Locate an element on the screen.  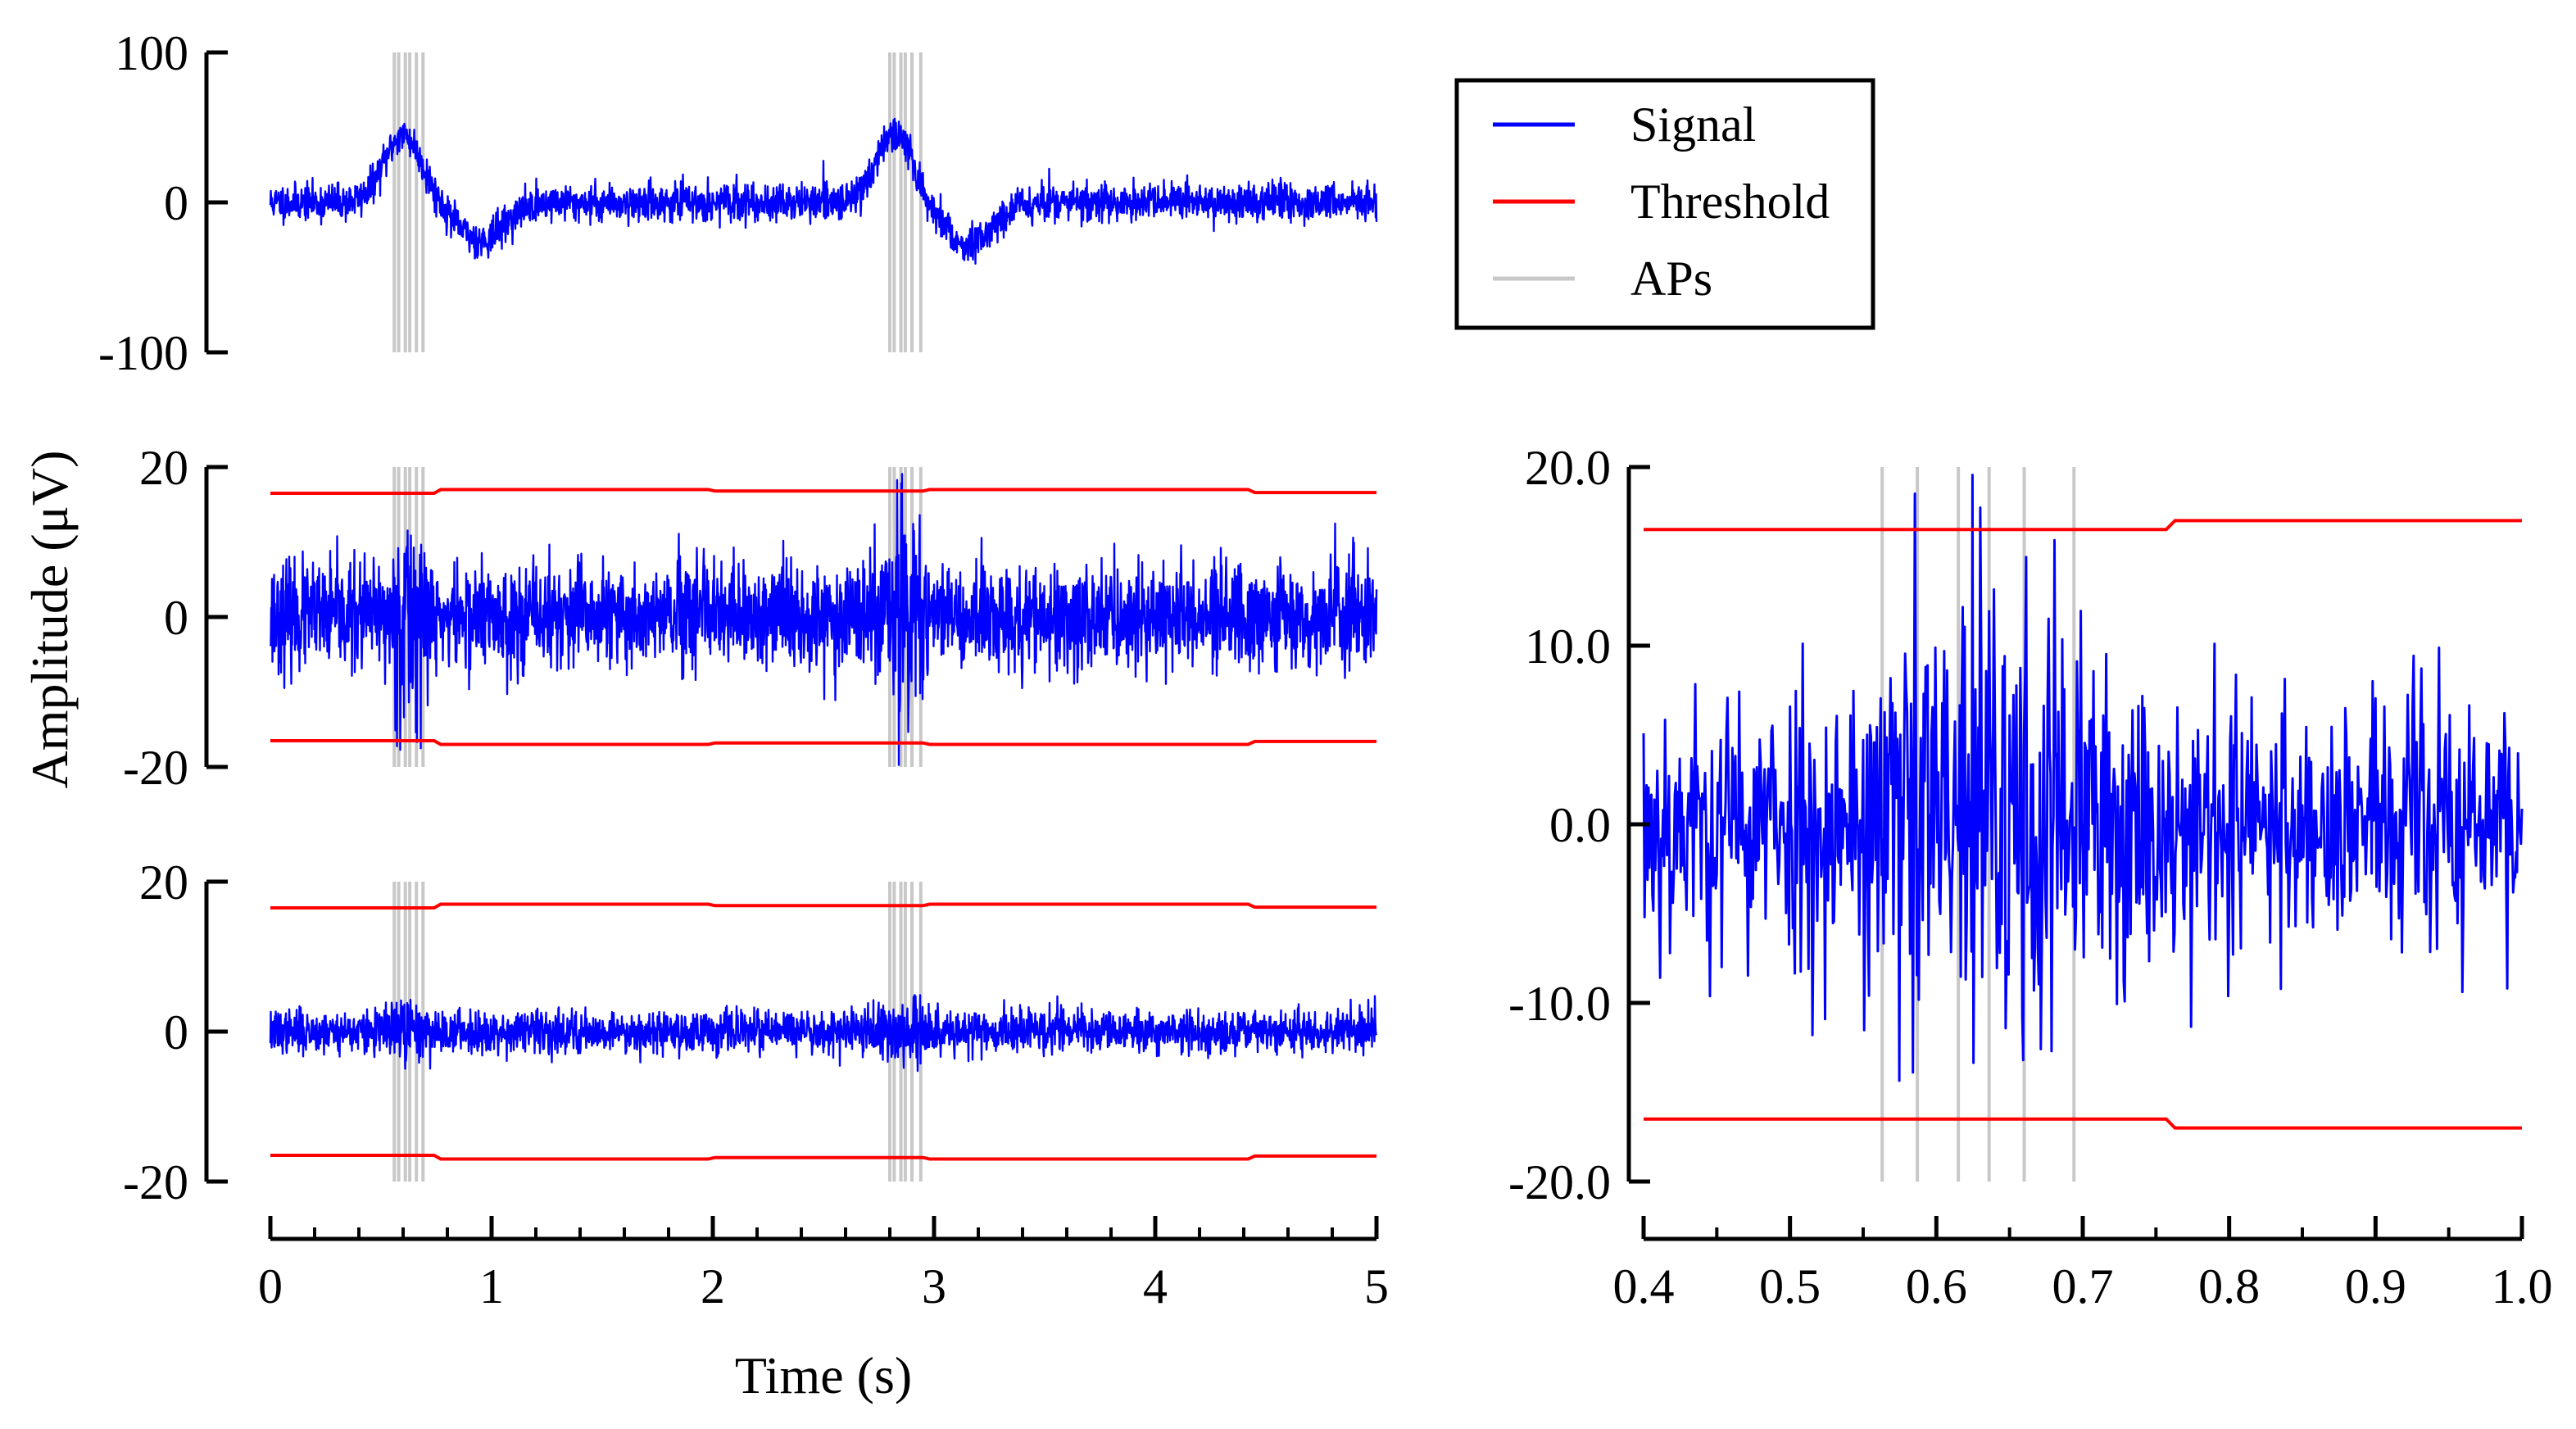
residual-signal-y-tick-label: 0 is located at coordinates (176, 1032).